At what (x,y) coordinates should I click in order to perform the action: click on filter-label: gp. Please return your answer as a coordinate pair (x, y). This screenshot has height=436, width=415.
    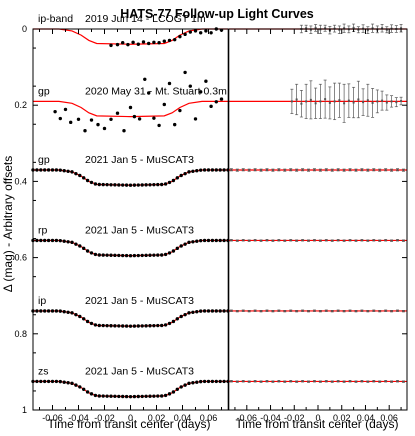
    Looking at the image, I should click on (44, 91).